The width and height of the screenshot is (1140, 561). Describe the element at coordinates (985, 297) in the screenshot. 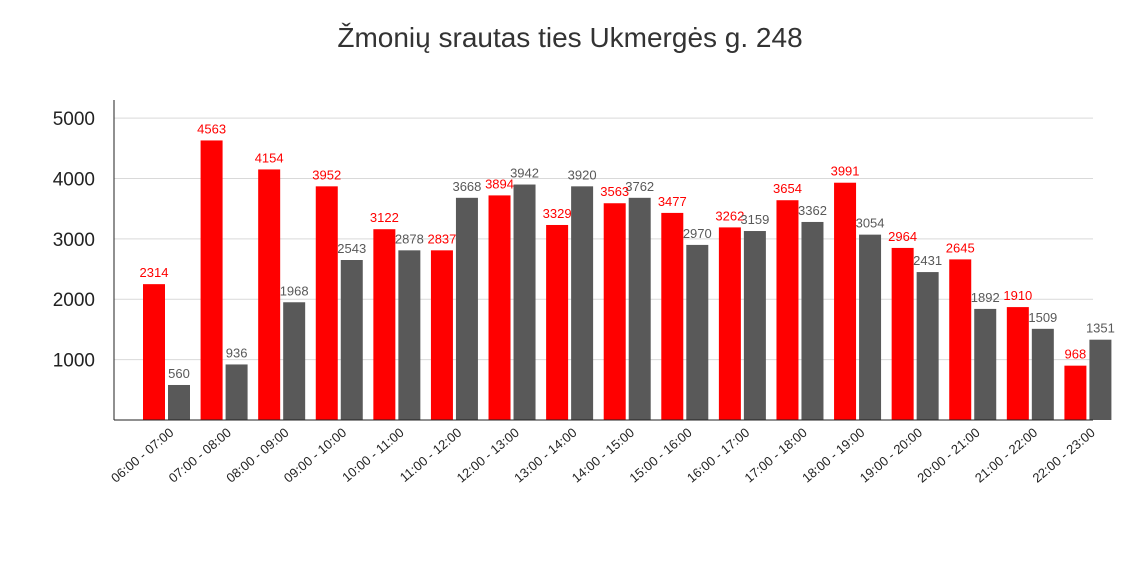

I see `data-label-series-2: 1892` at that location.